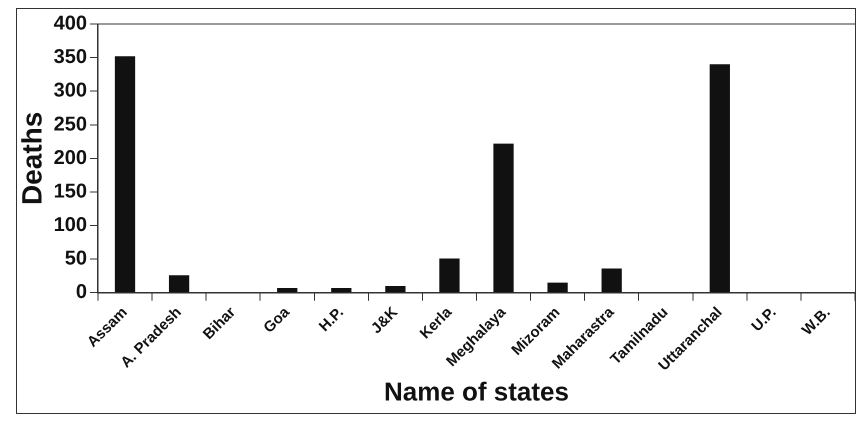 The image size is (856, 424). Describe the element at coordinates (476, 391) in the screenshot. I see `x-axis-title: Name of states` at that location.